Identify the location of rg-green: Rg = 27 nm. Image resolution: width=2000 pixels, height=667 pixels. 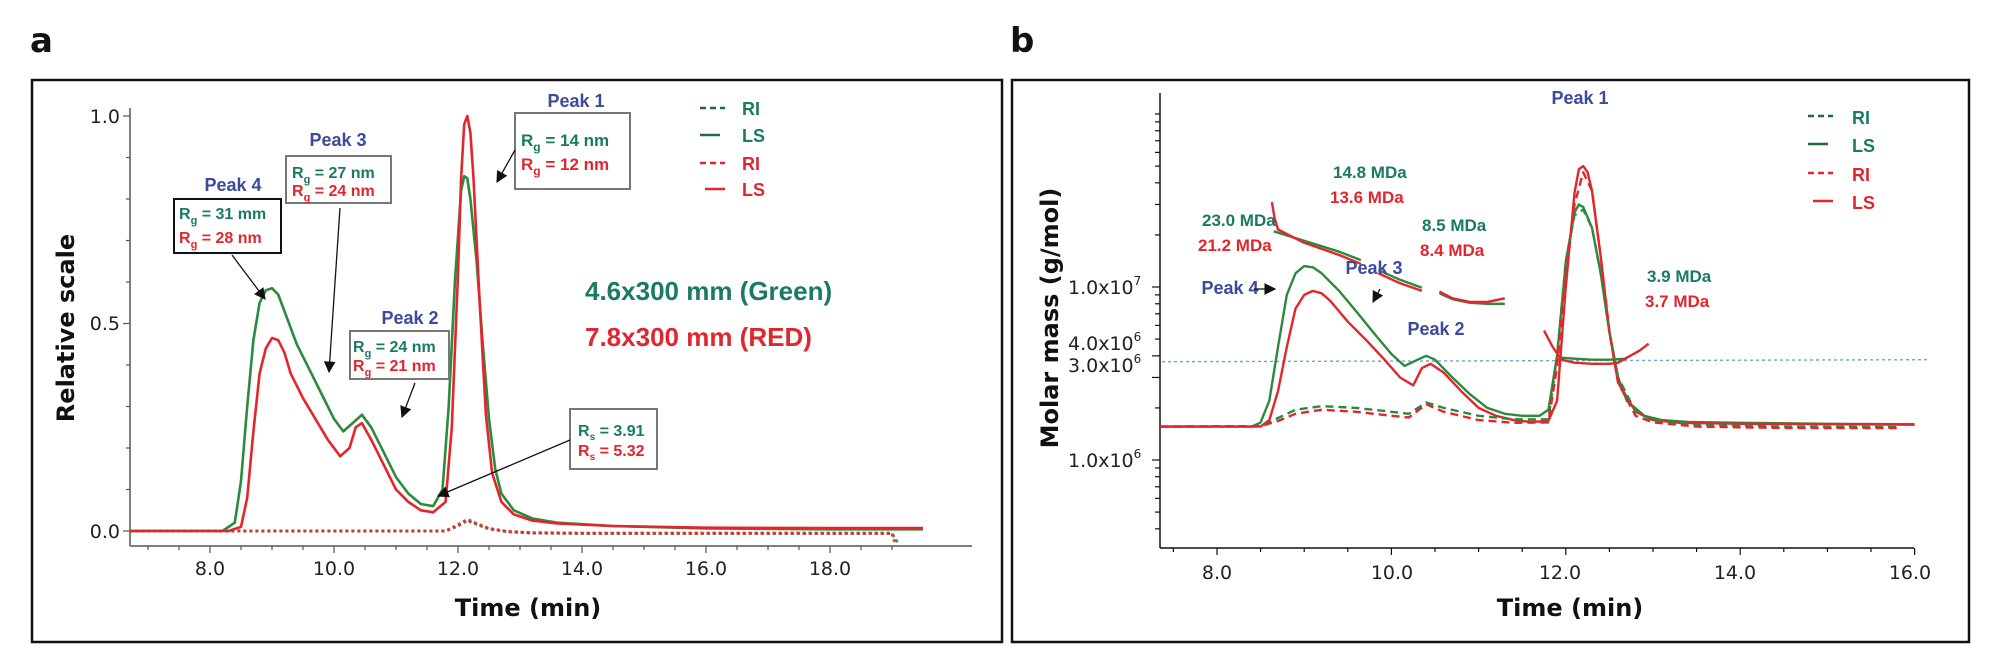
(333, 175).